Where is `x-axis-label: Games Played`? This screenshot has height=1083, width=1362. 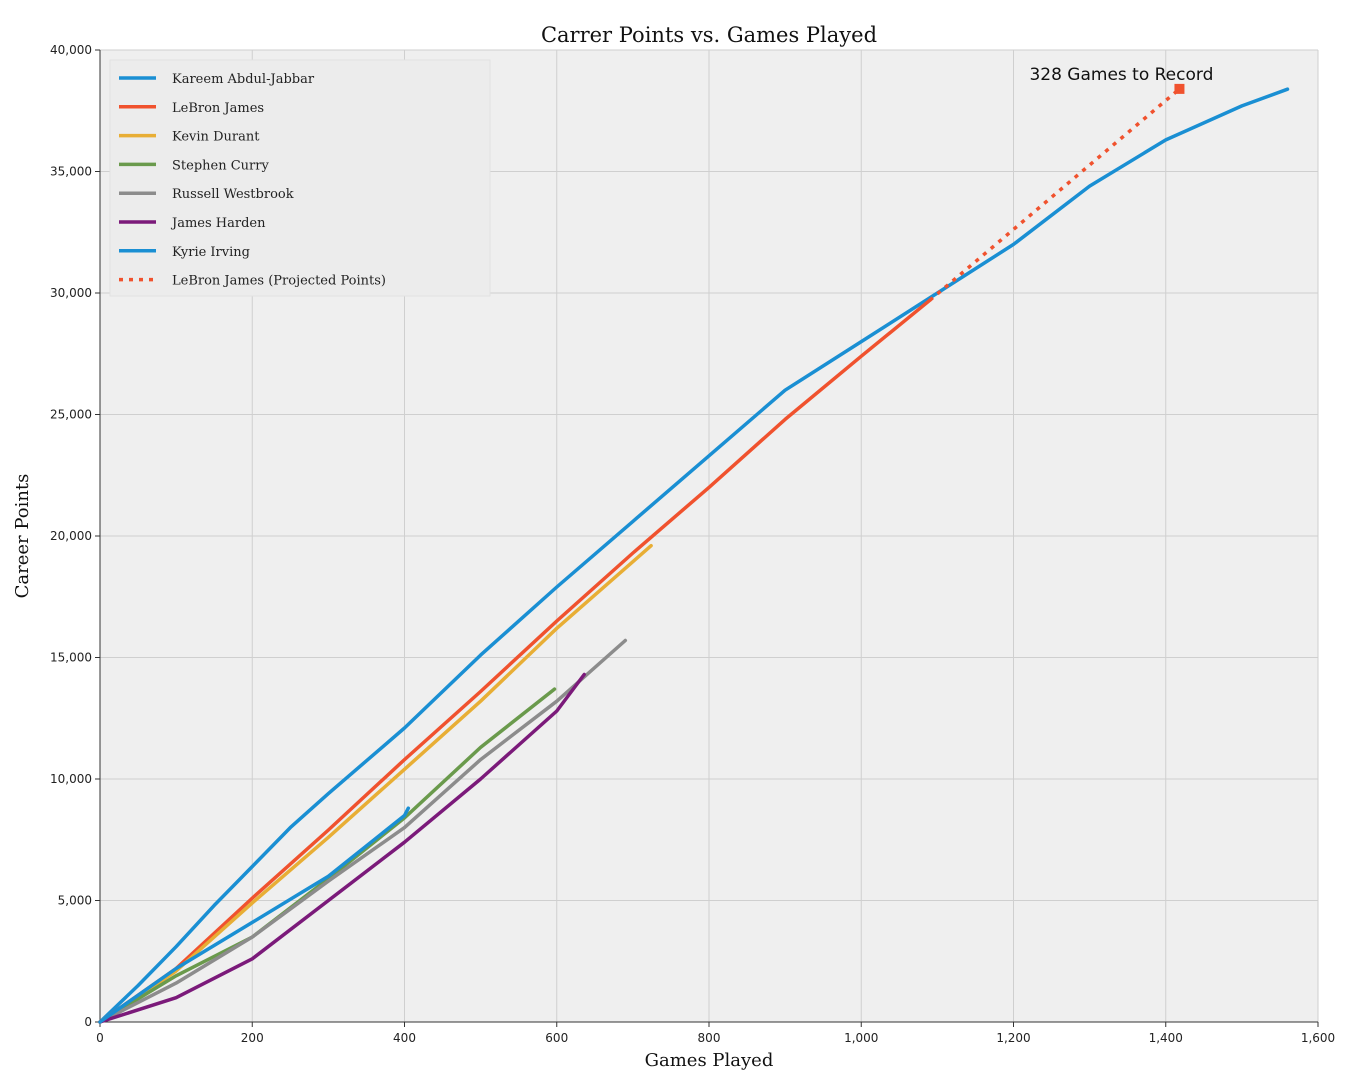
x-axis-label: Games Played is located at coordinates (709, 1060).